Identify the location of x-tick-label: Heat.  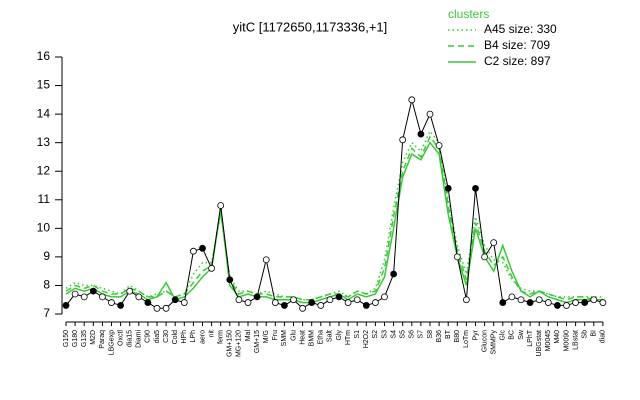
(302, 337).